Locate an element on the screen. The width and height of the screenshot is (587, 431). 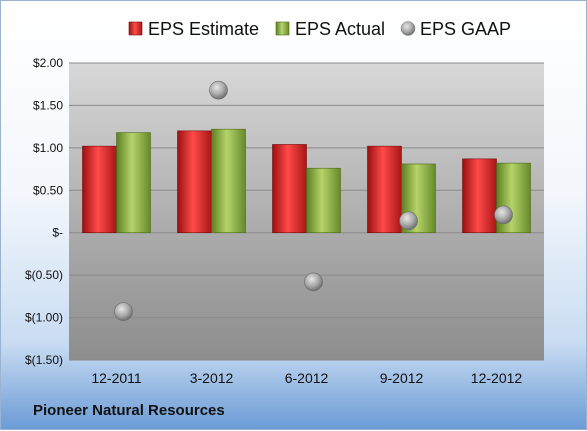
x-category-label: 6-2012 is located at coordinates (307, 378).